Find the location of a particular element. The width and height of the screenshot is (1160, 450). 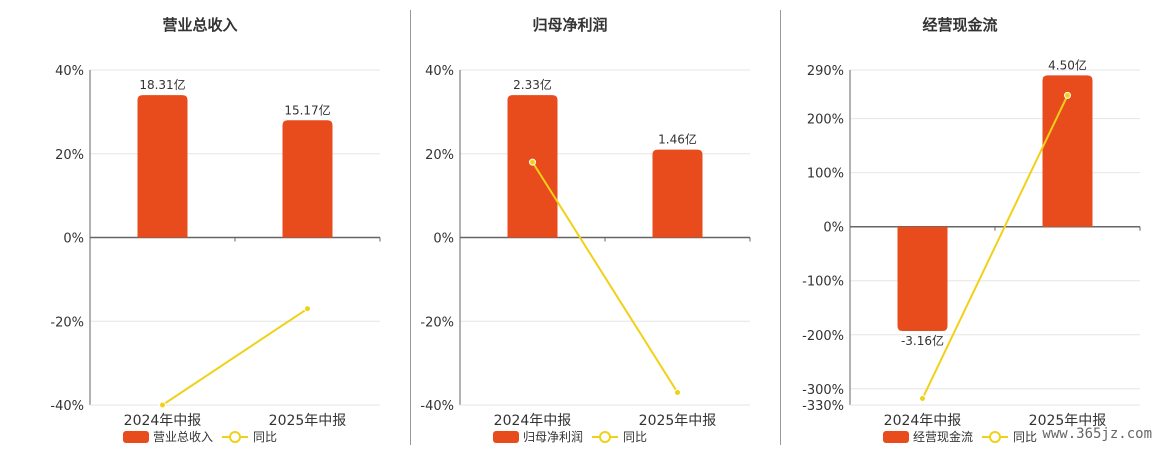

chart-legend: 归母净利润 同比 is located at coordinates (570, 436).